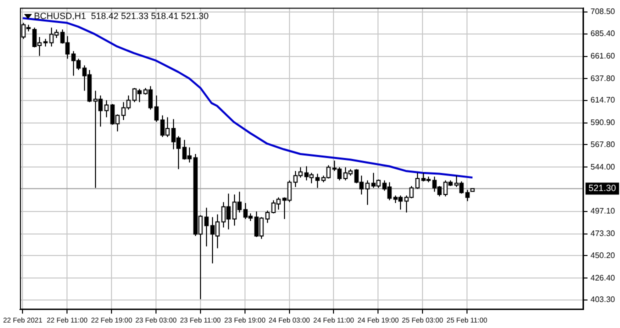  Describe the element at coordinates (603, 123) in the screenshot. I see `y-tick-label: 590.90` at that location.